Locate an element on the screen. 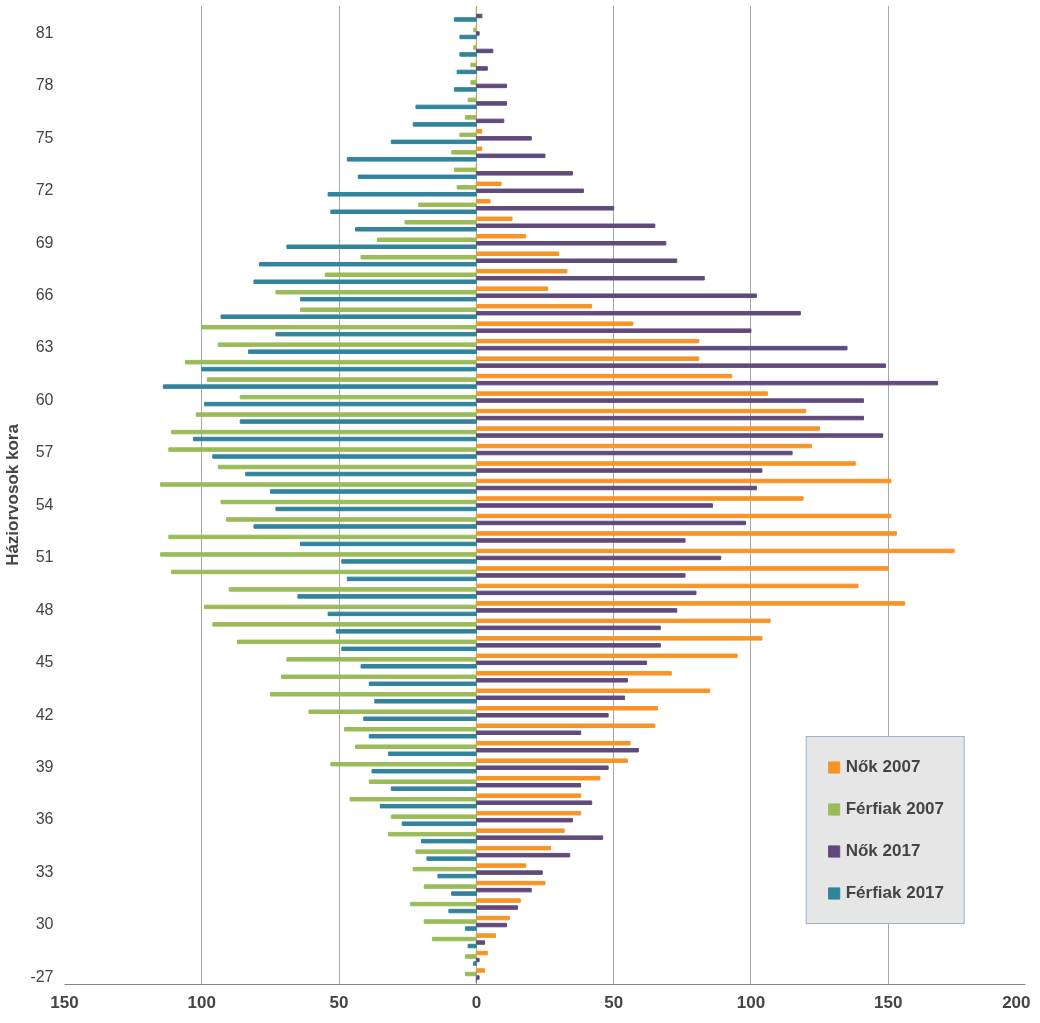  y-tick-label: 81 is located at coordinates (44, 32).